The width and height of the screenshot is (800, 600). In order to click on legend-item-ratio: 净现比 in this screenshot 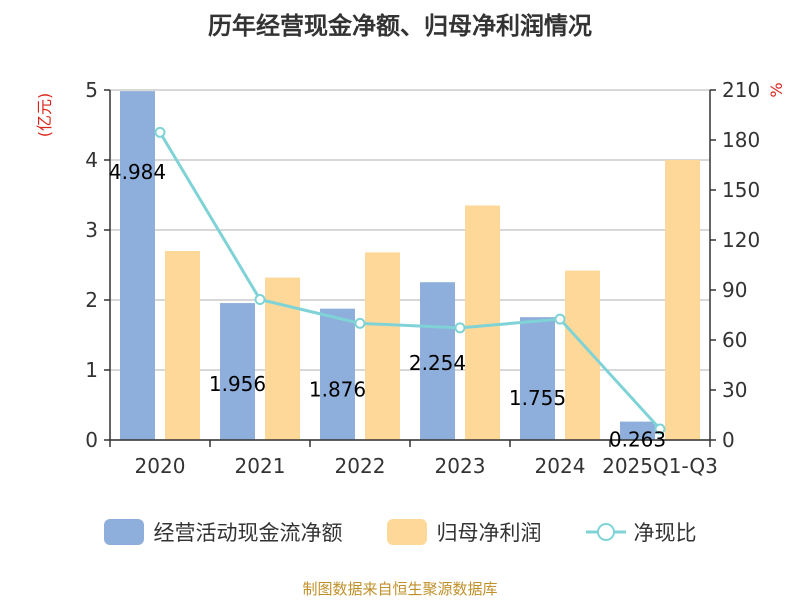, I will do `click(641, 532)`.